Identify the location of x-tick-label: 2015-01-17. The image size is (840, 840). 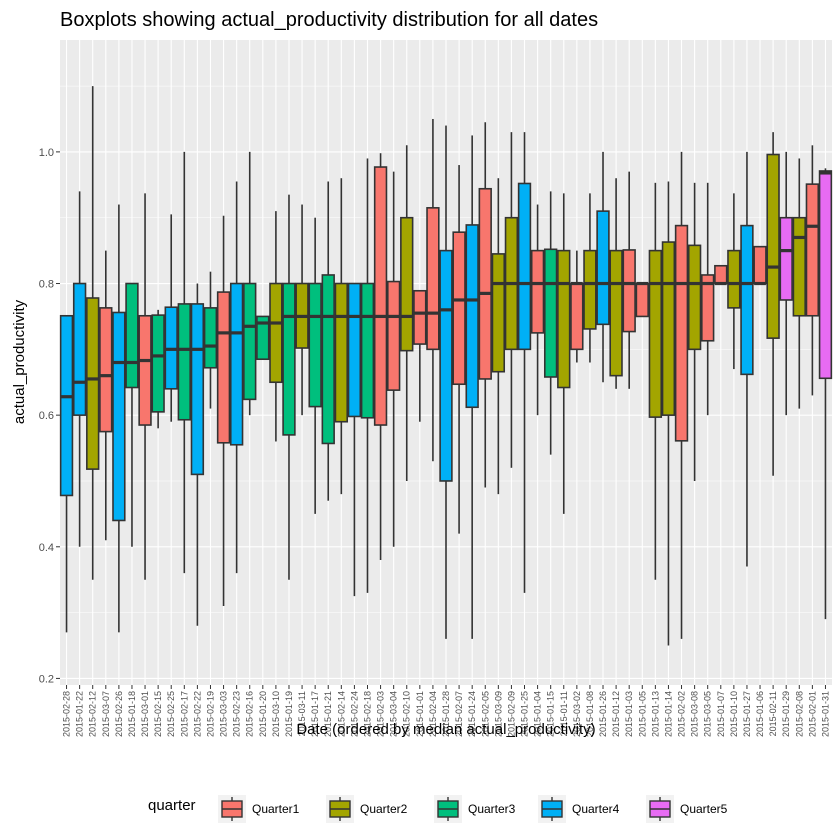
(315, 714).